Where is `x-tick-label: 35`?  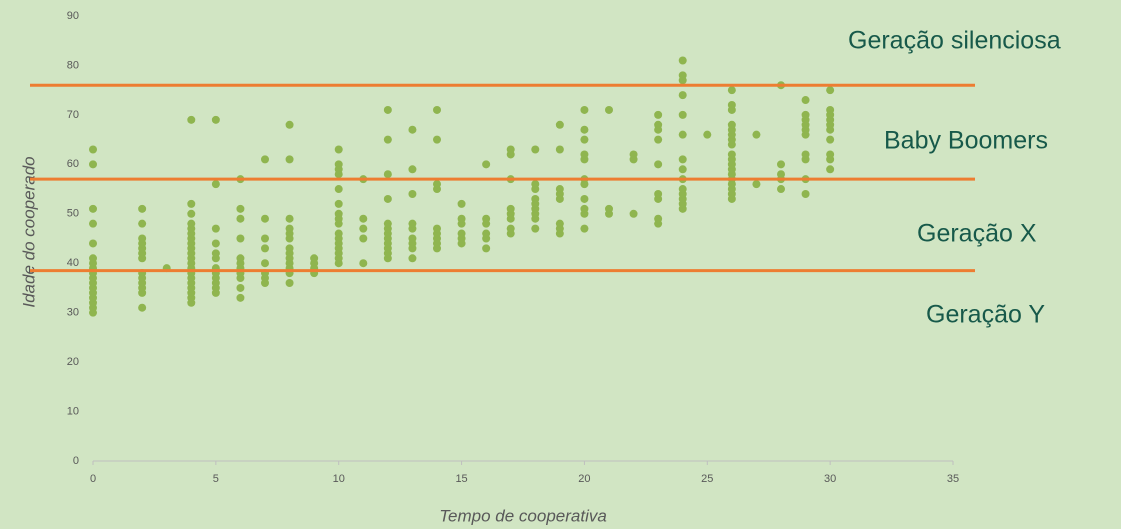
x-tick-label: 35 is located at coordinates (953, 479).